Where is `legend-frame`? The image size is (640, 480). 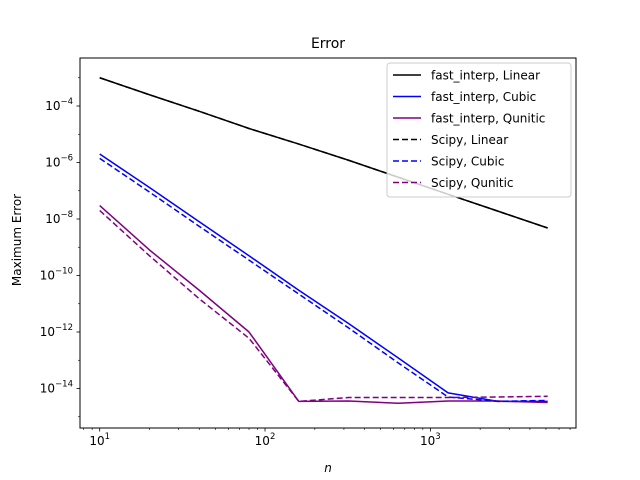 legend-frame is located at coordinates (479, 130).